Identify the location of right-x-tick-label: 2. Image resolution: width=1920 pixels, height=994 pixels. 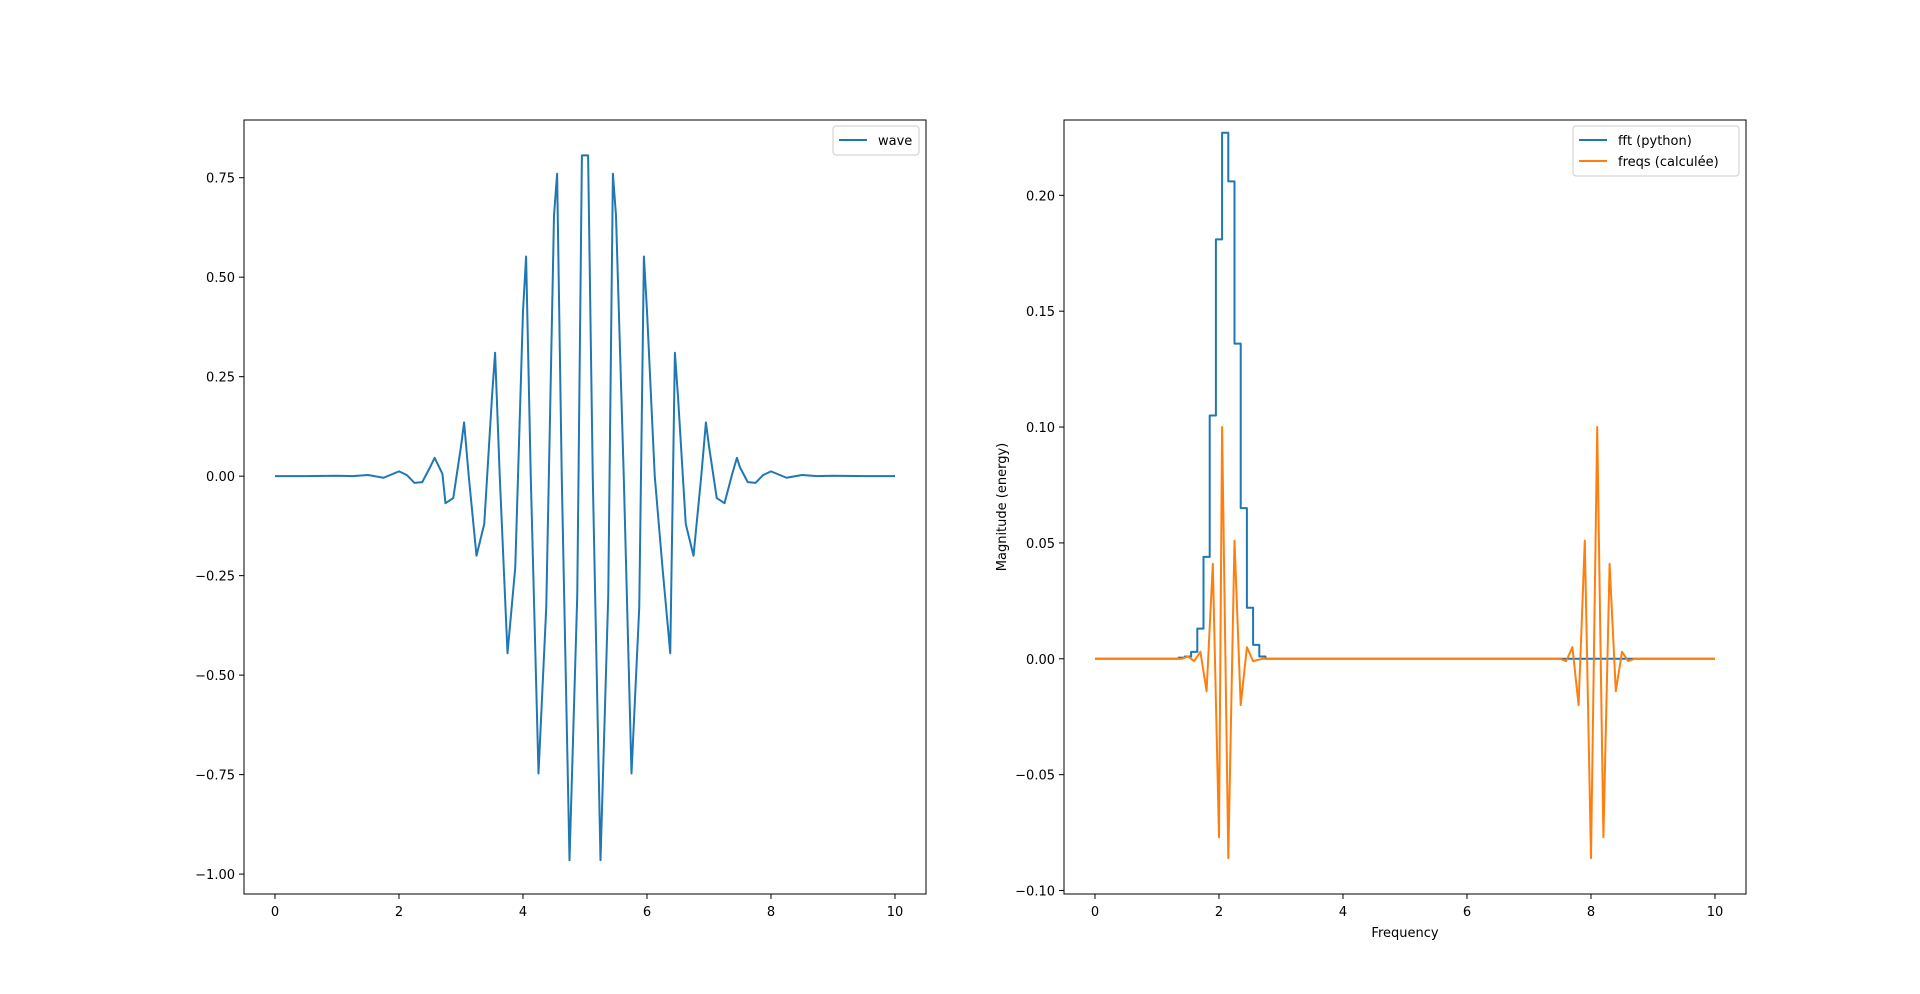
(1219, 912).